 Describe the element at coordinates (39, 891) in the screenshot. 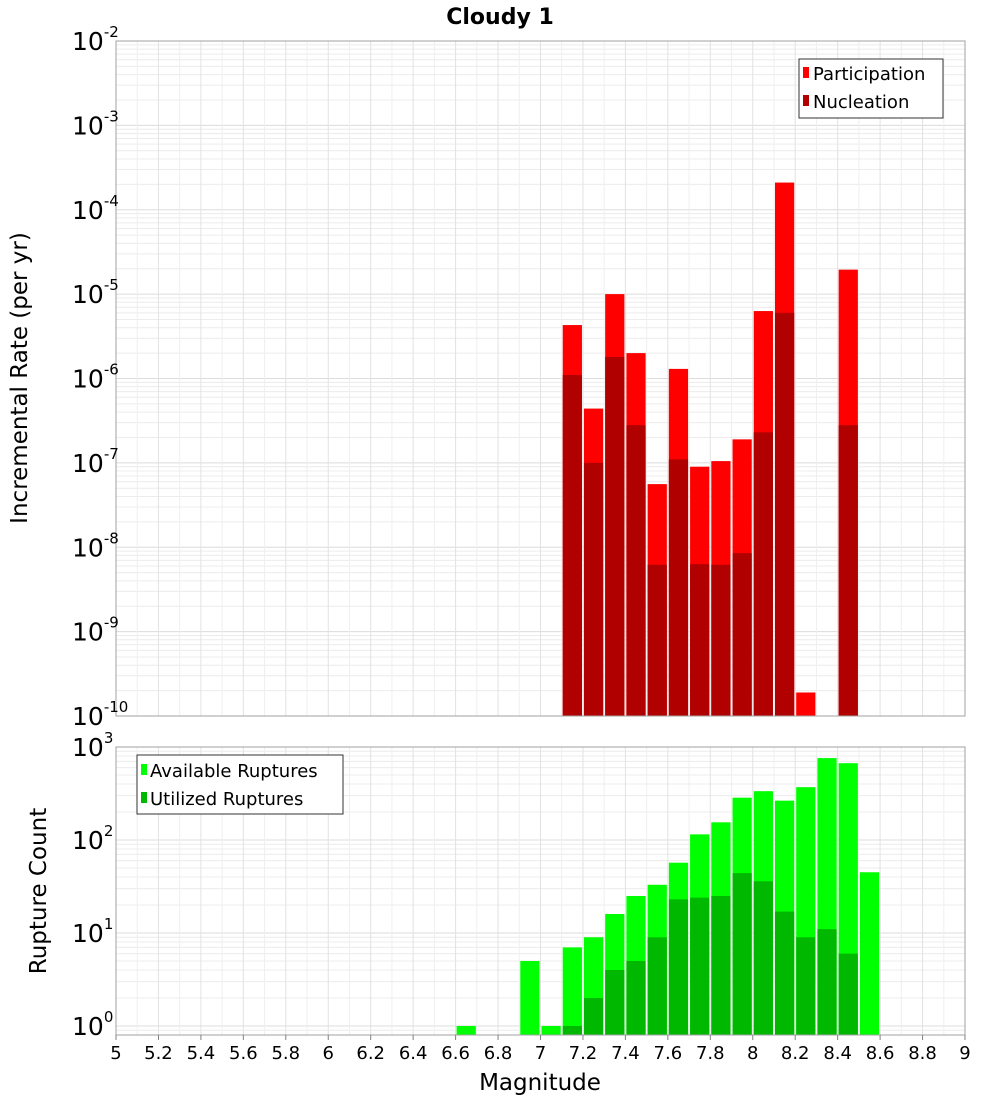

I see `bottom-y-axis-label: Rupture Count` at that location.